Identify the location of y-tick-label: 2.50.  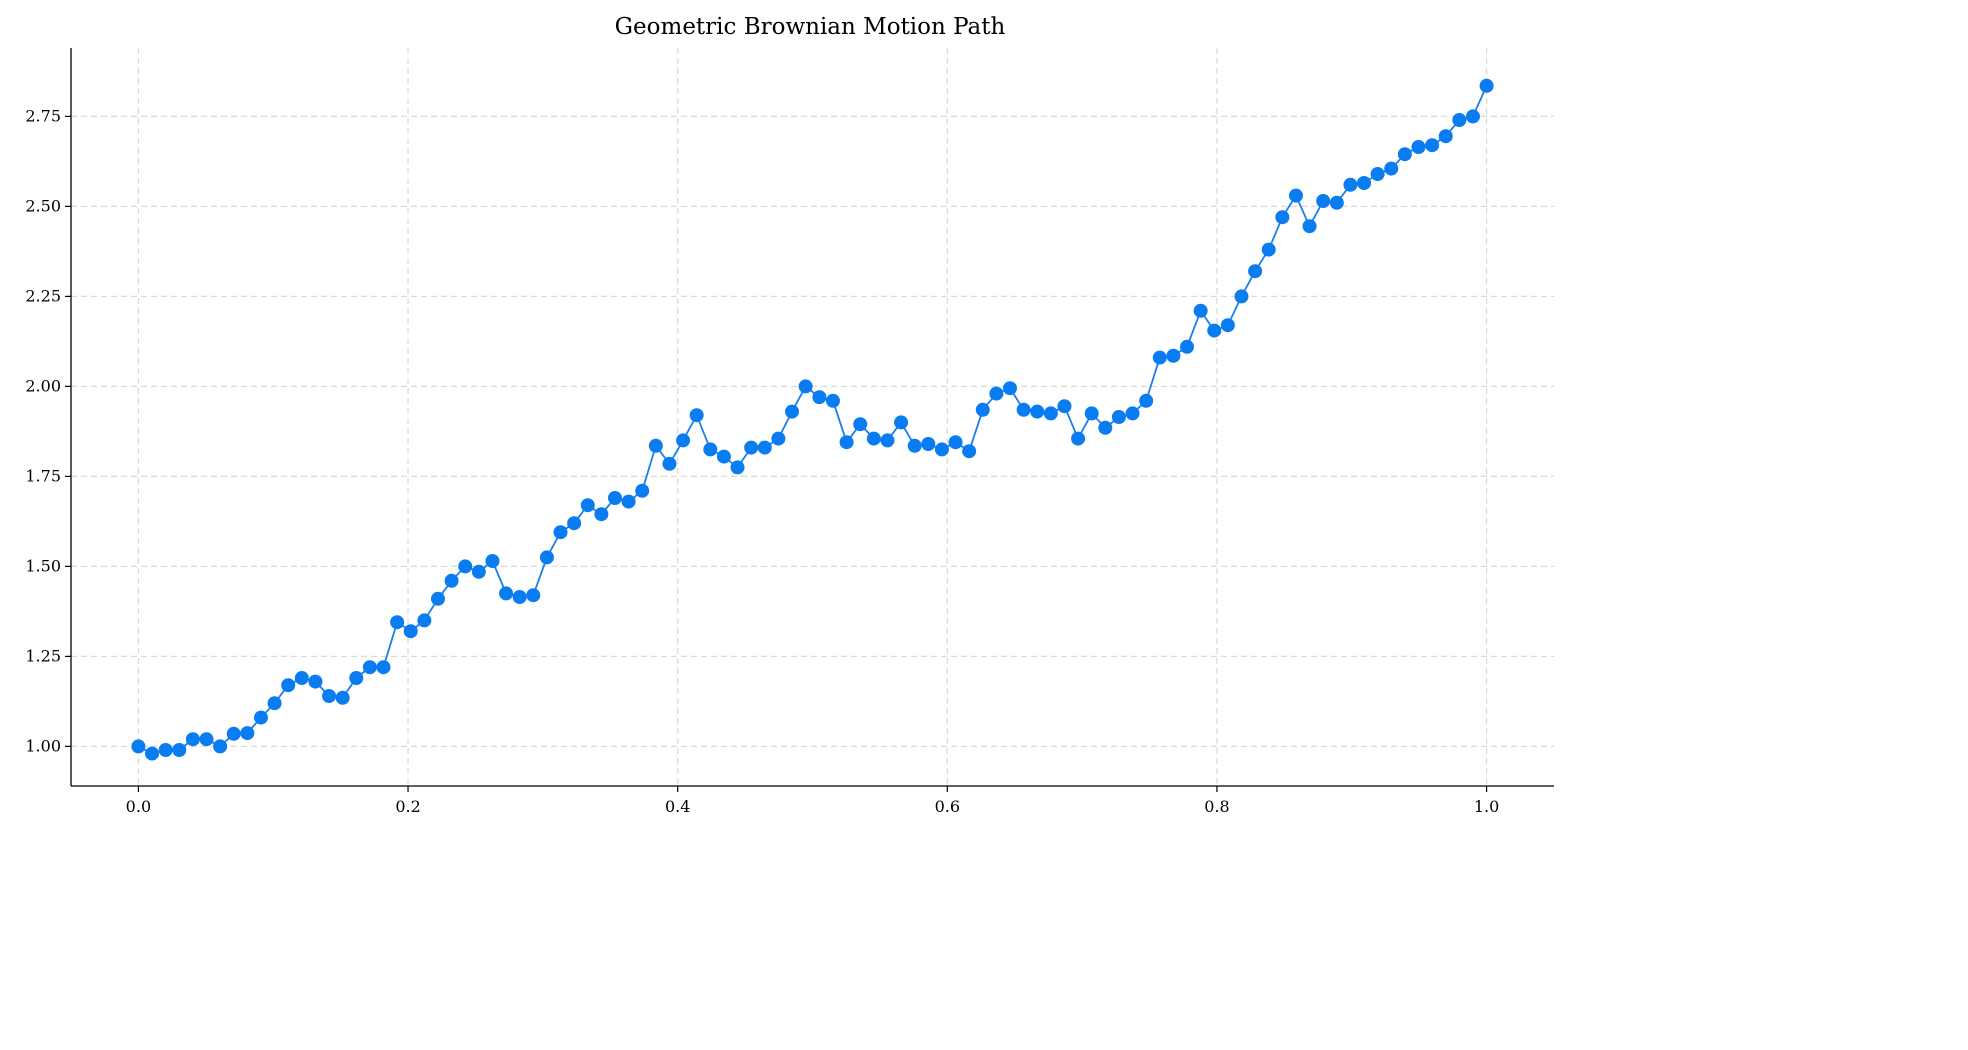
(43, 205).